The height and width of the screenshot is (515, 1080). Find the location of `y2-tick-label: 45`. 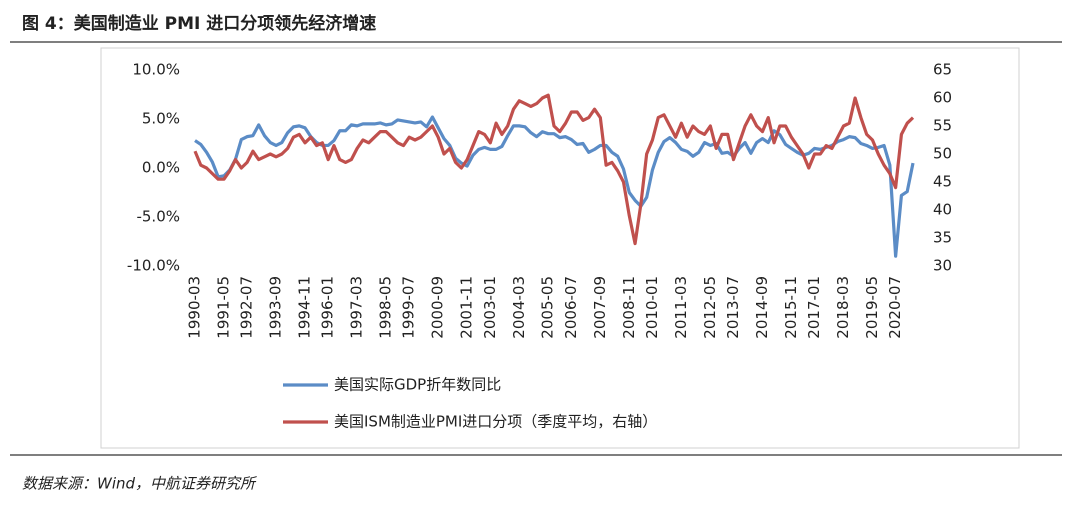

y2-tick-label: 45 is located at coordinates (942, 182).